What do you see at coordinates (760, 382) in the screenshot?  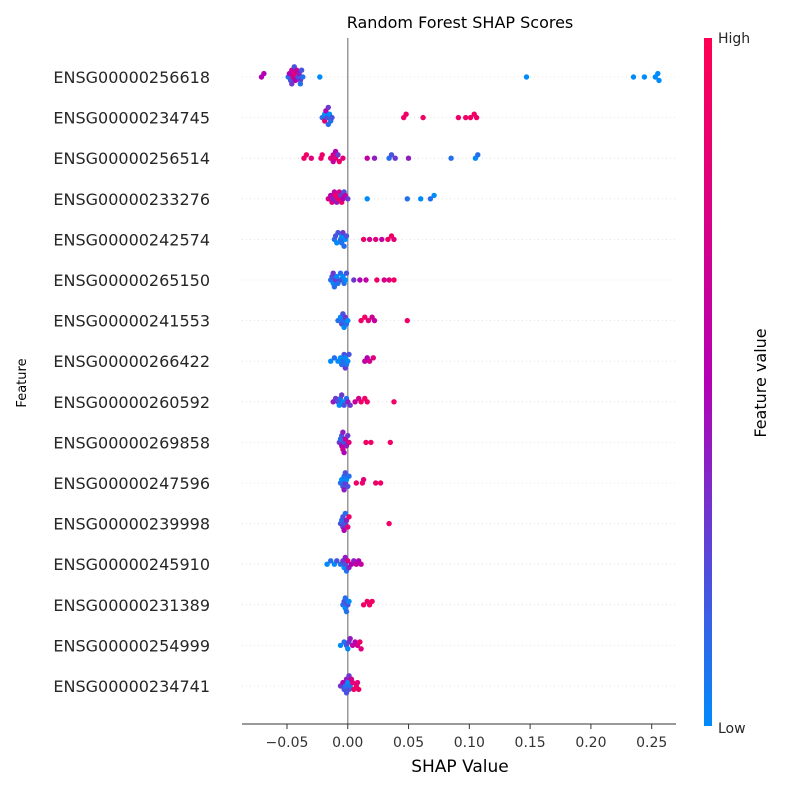 I see `colorbar-title: Feature value` at bounding box center [760, 382].